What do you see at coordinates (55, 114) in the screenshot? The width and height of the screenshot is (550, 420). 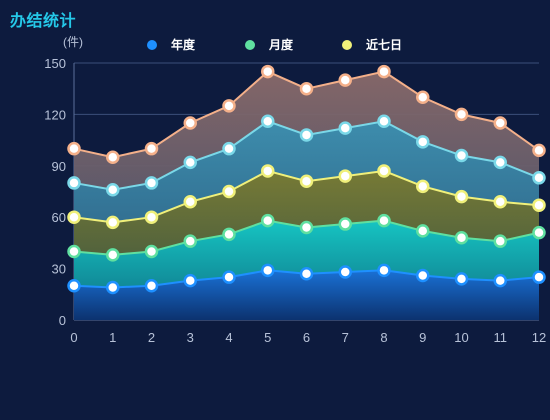 I see `y-tick-label: 120` at bounding box center [55, 114].